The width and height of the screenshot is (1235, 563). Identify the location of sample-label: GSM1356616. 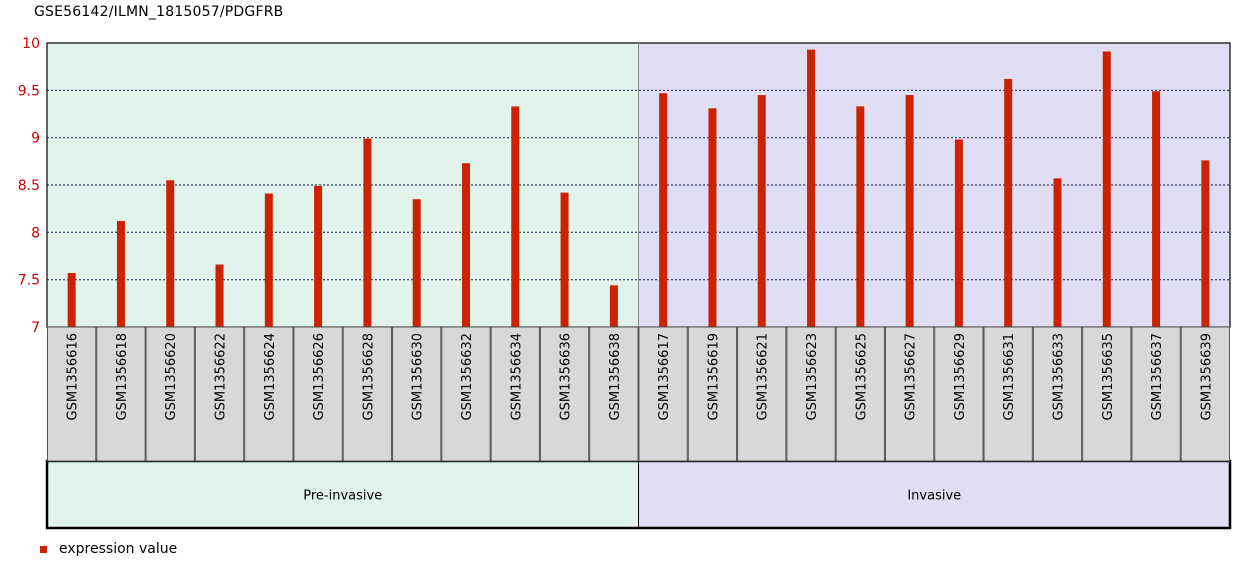
(73, 376).